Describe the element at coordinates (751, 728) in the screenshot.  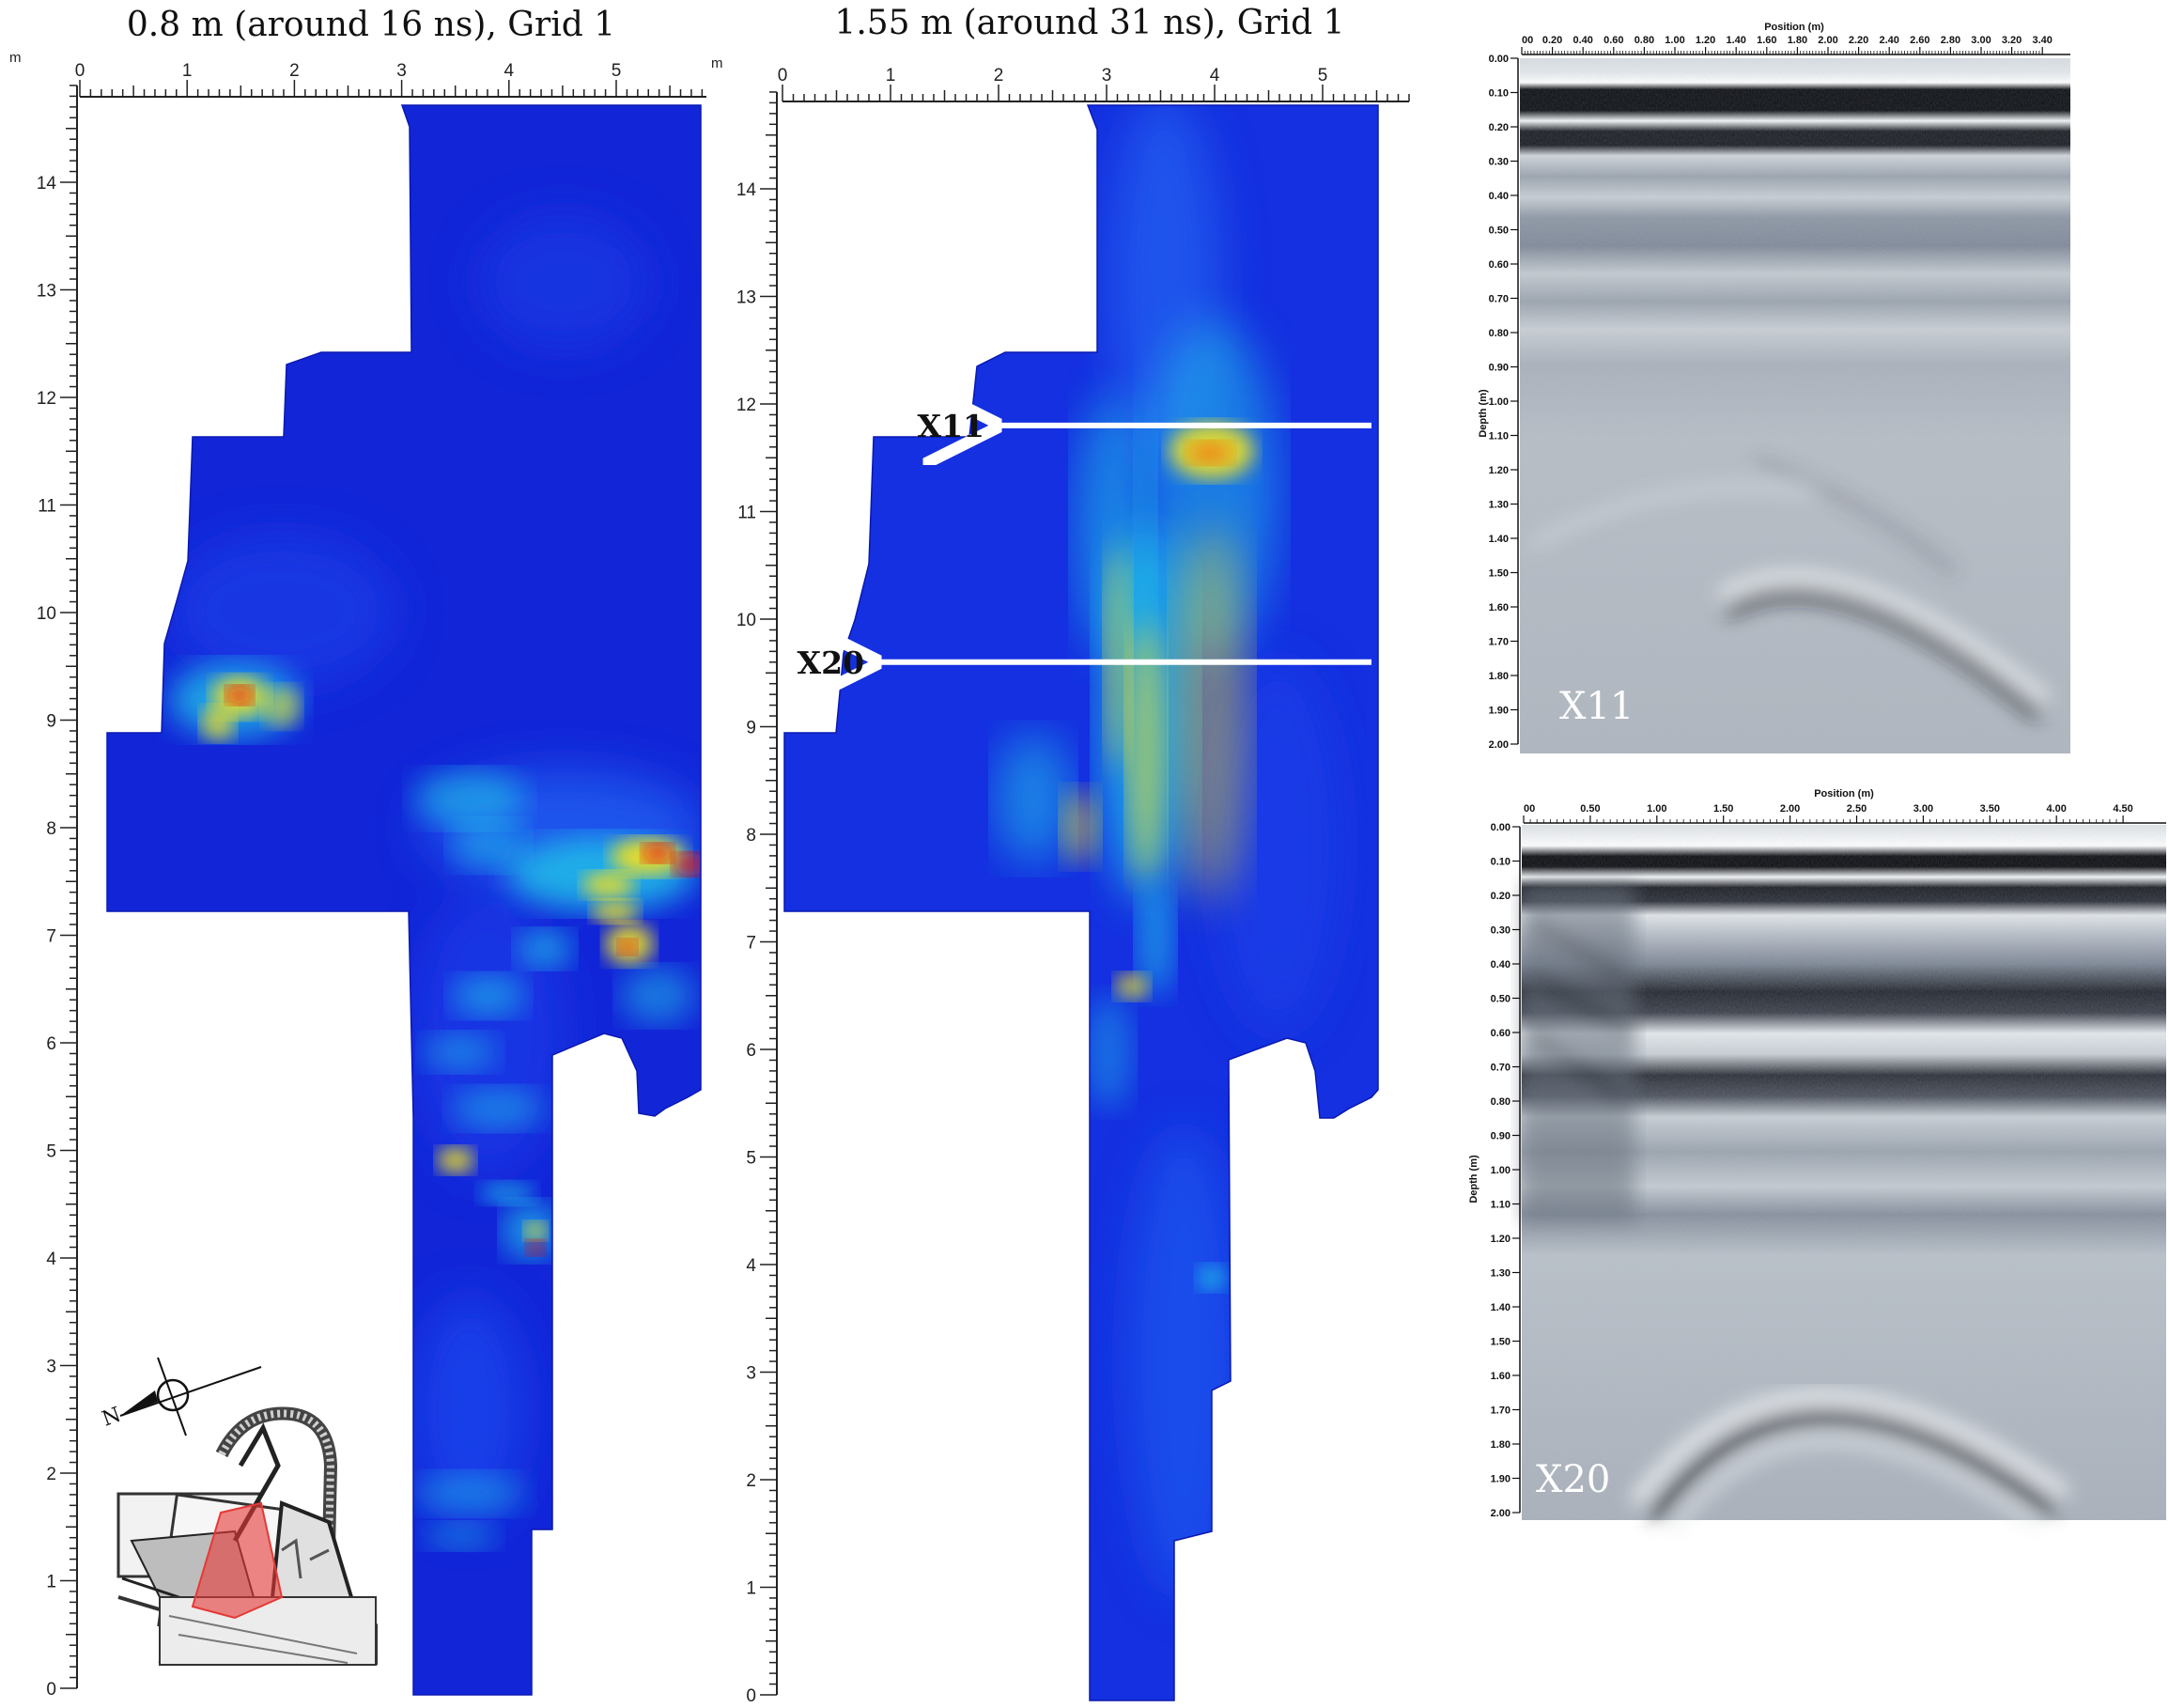
I see `panel-2-y-tick-9: 9` at that location.